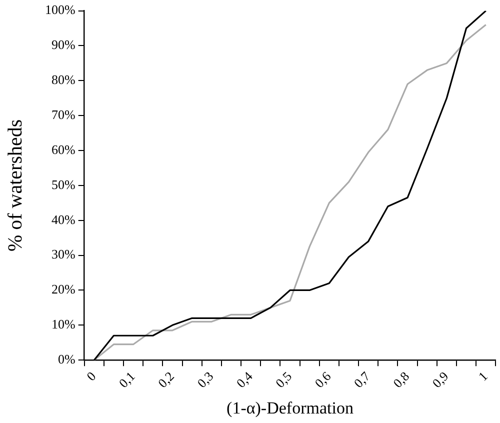 The width and height of the screenshot is (500, 423). What do you see at coordinates (15, 185) in the screenshot?
I see `y-axis-title: % of watersheds` at bounding box center [15, 185].